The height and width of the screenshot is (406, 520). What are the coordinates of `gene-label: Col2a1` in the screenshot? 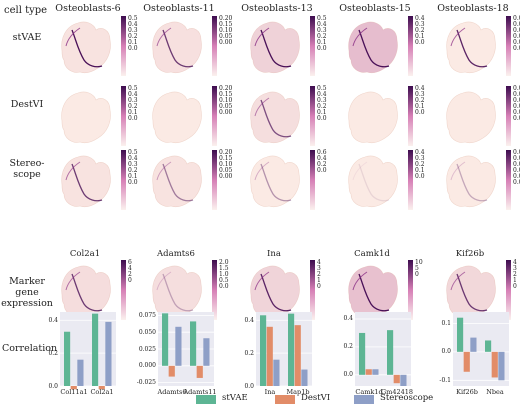 It's located at (85, 254).